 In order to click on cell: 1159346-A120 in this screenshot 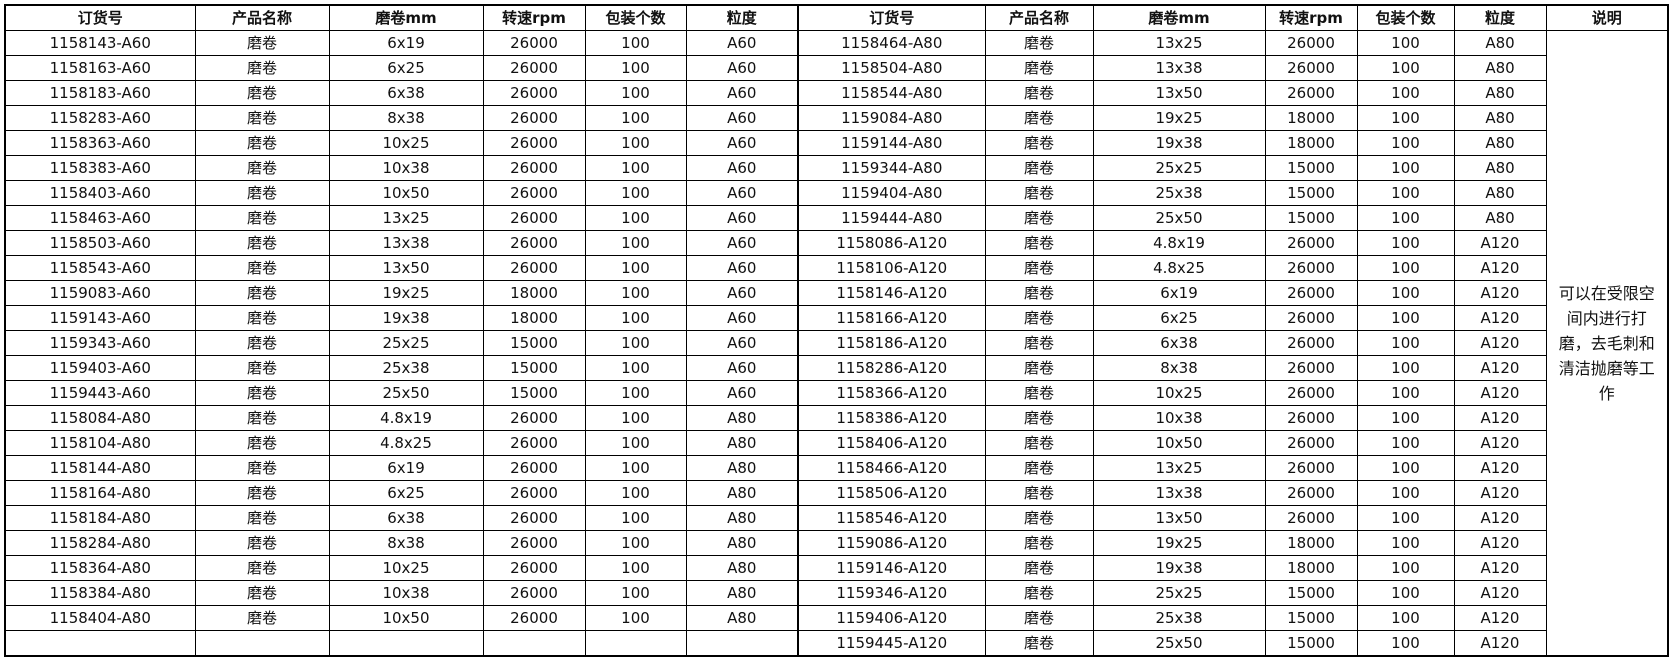, I will do `click(891, 593)`.